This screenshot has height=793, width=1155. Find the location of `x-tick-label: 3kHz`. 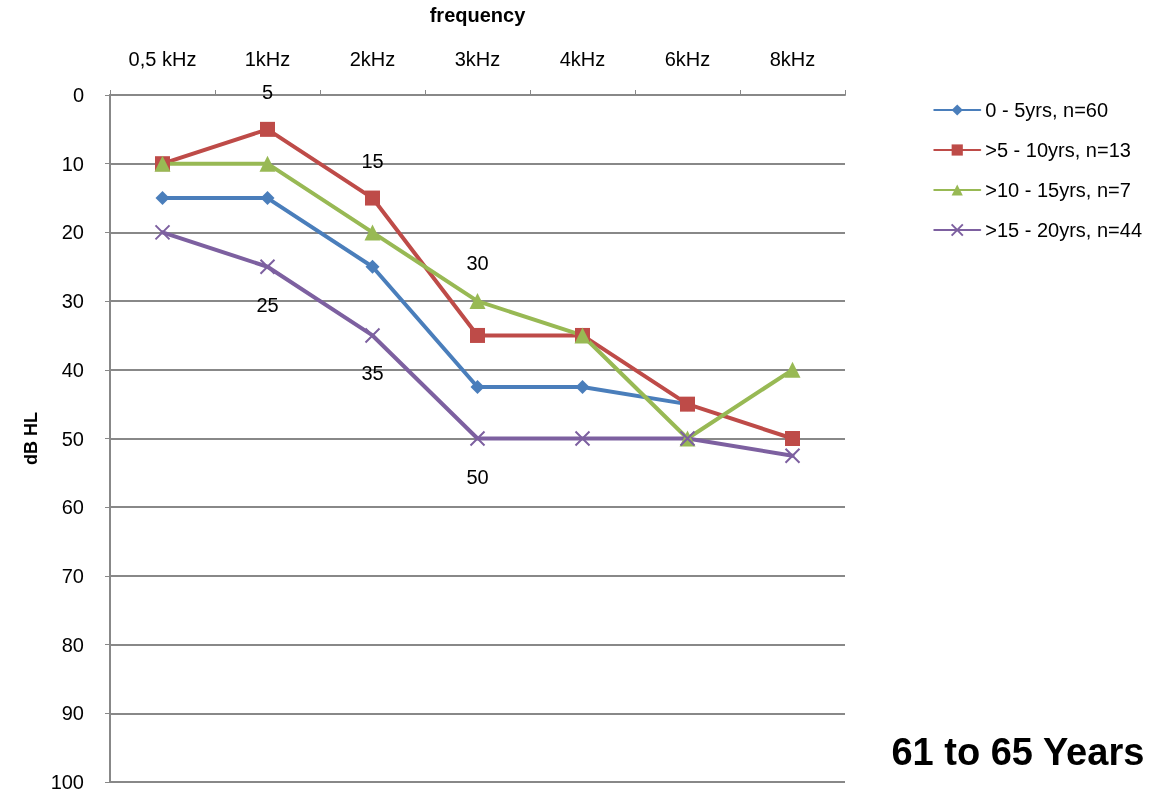

x-tick-label: 3kHz is located at coordinates (477, 59).